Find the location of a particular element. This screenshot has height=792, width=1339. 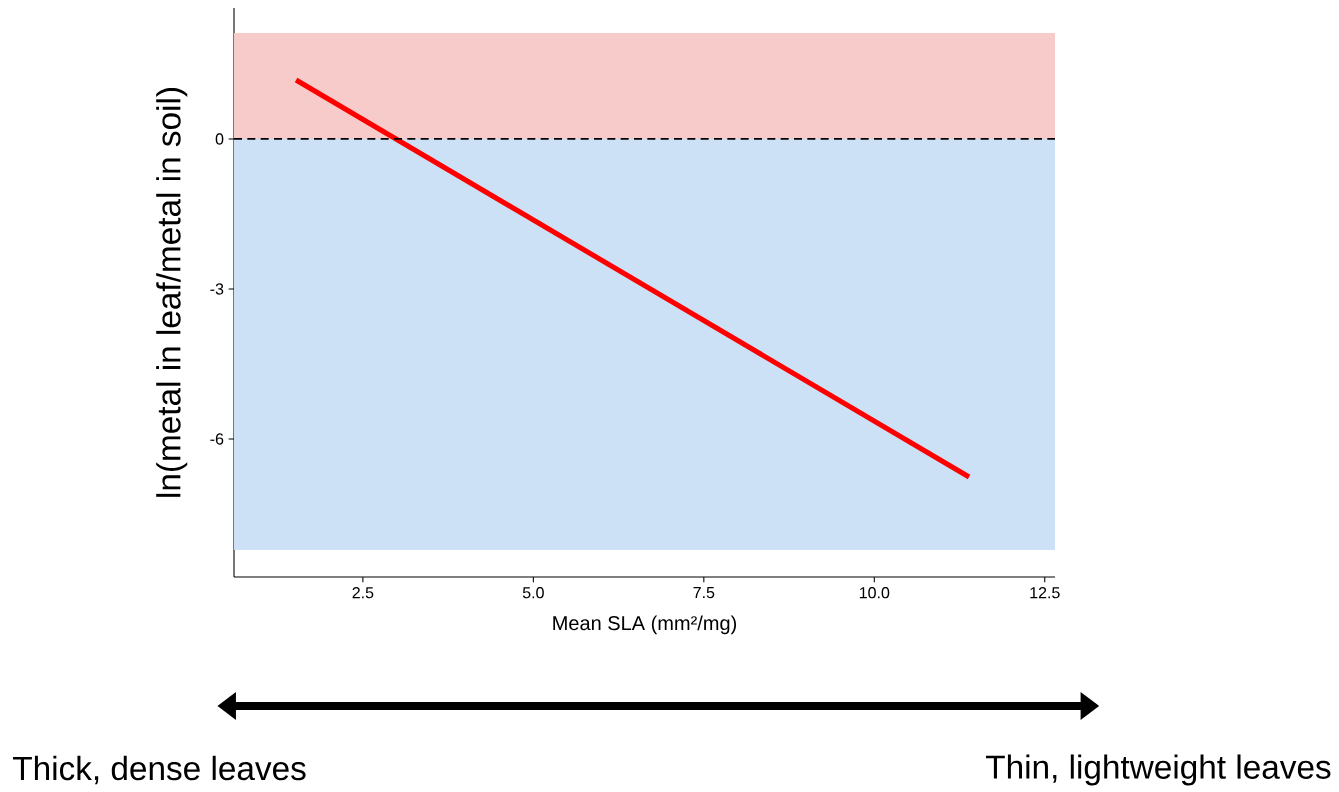

y-axis-title: ln(metal in leaf/metal in soil) is located at coordinates (172, 292).